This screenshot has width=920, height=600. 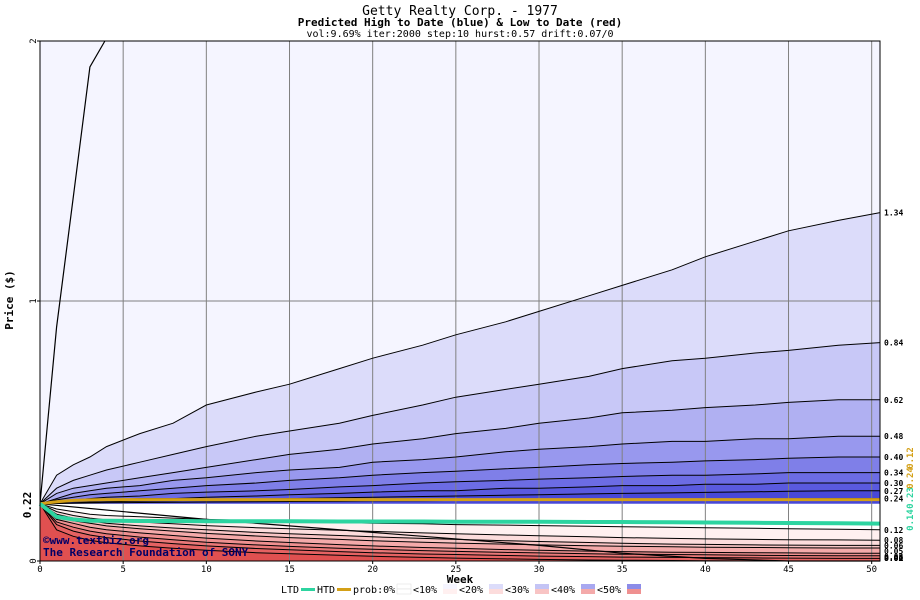 What do you see at coordinates (450, 586) in the screenshot?
I see `legend-swatch-1-high` at bounding box center [450, 586].